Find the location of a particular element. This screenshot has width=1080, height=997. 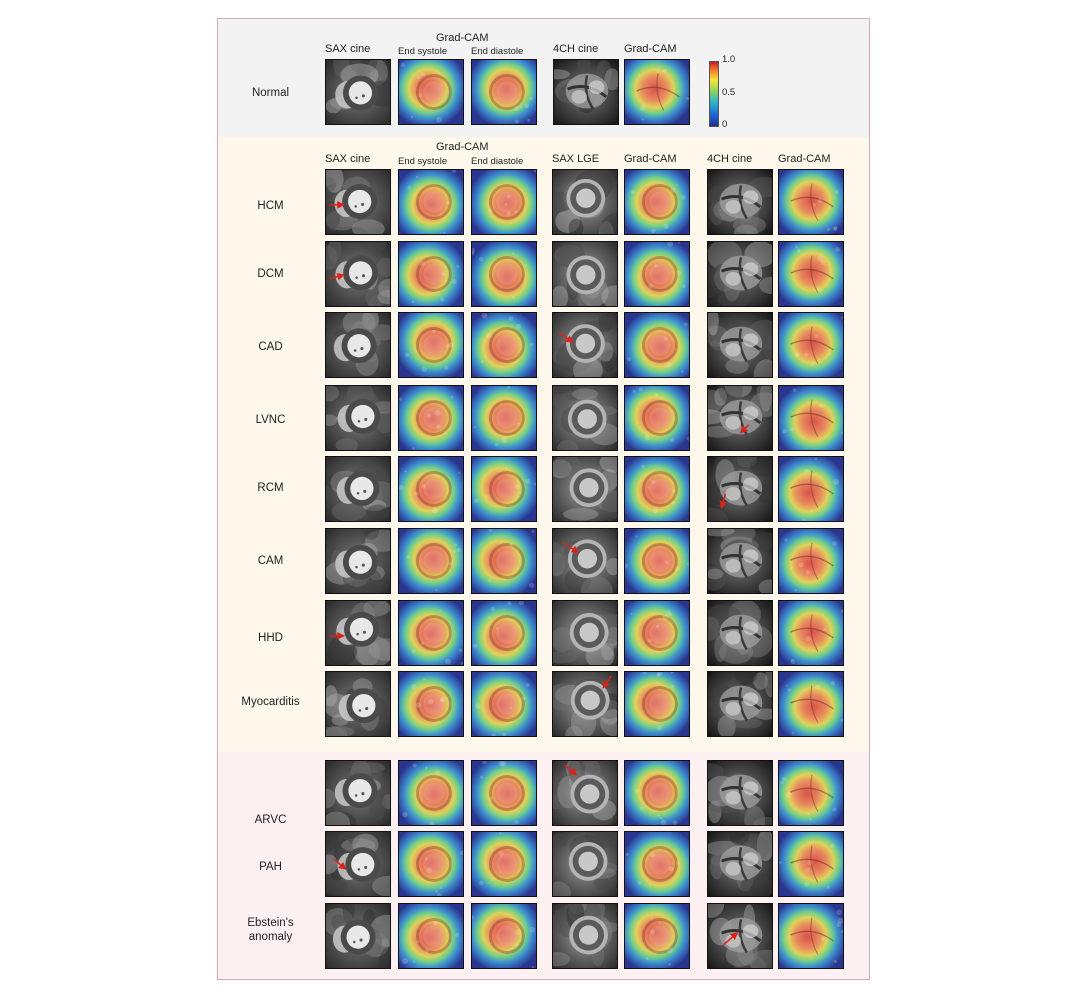

normal-gradcam-systole-image is located at coordinates (431, 92).